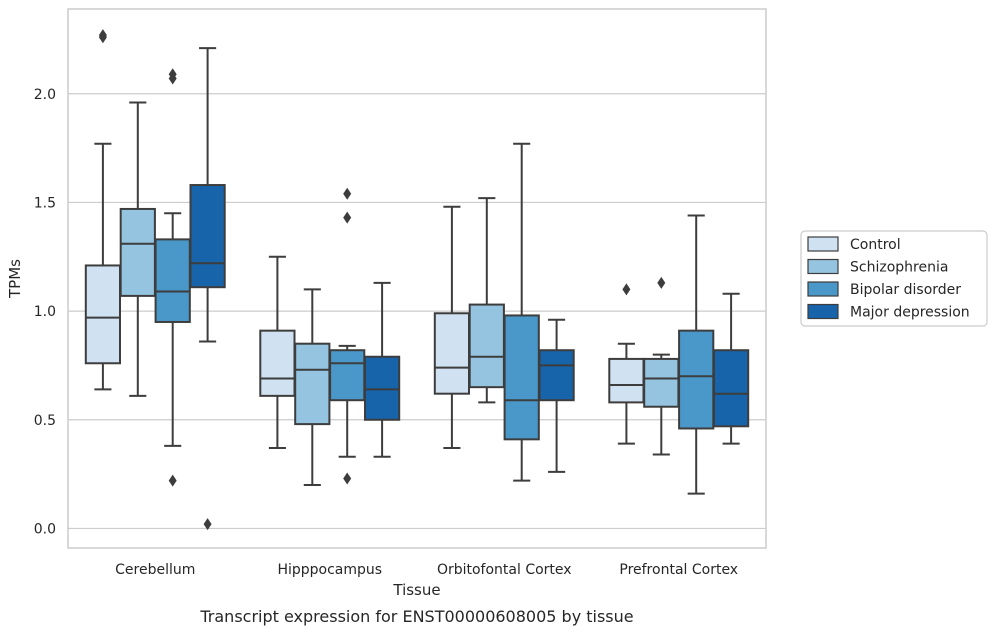 This screenshot has height=634, width=997. I want to click on legend-label: Bipolar disorder, so click(905, 290).